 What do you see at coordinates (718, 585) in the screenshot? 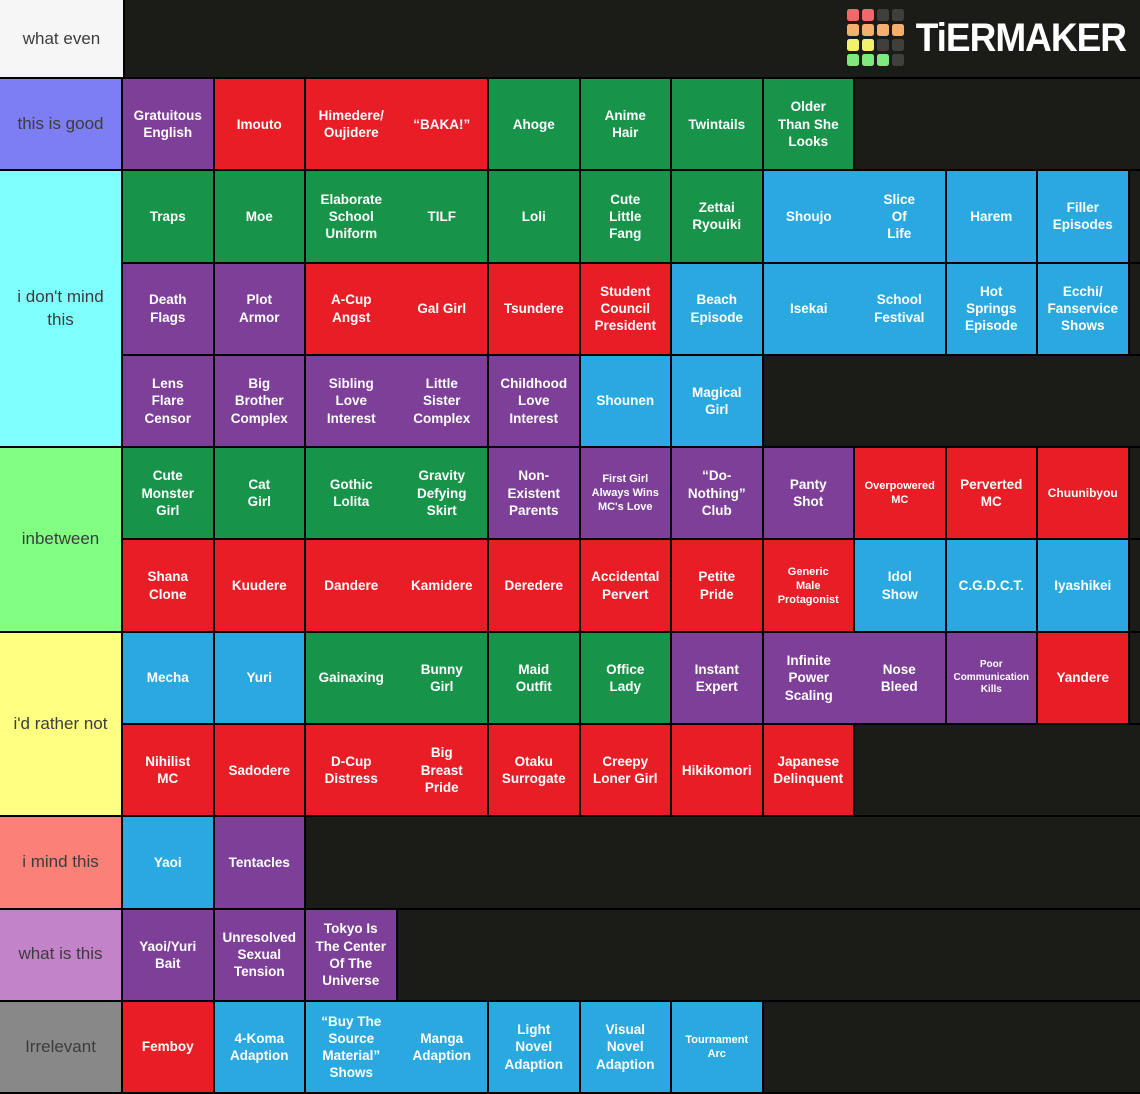
I see `tier-item: Petite Pride` at bounding box center [718, 585].